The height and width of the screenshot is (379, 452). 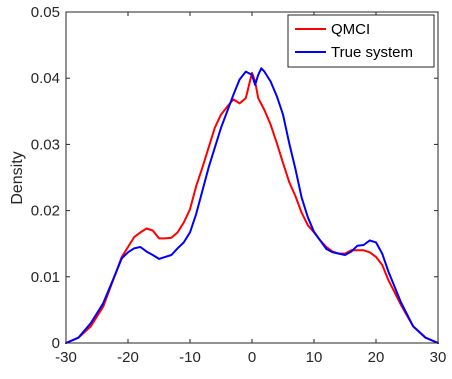 I want to click on y-axis-label: Density, so click(x=17, y=177).